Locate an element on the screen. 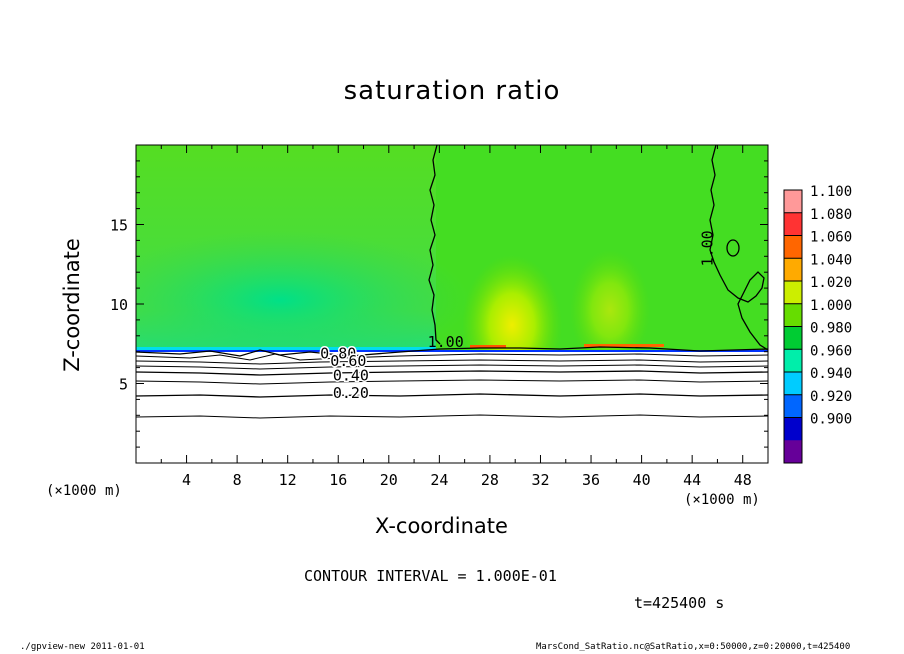  contour-label: 0.40 is located at coordinates (351, 376).